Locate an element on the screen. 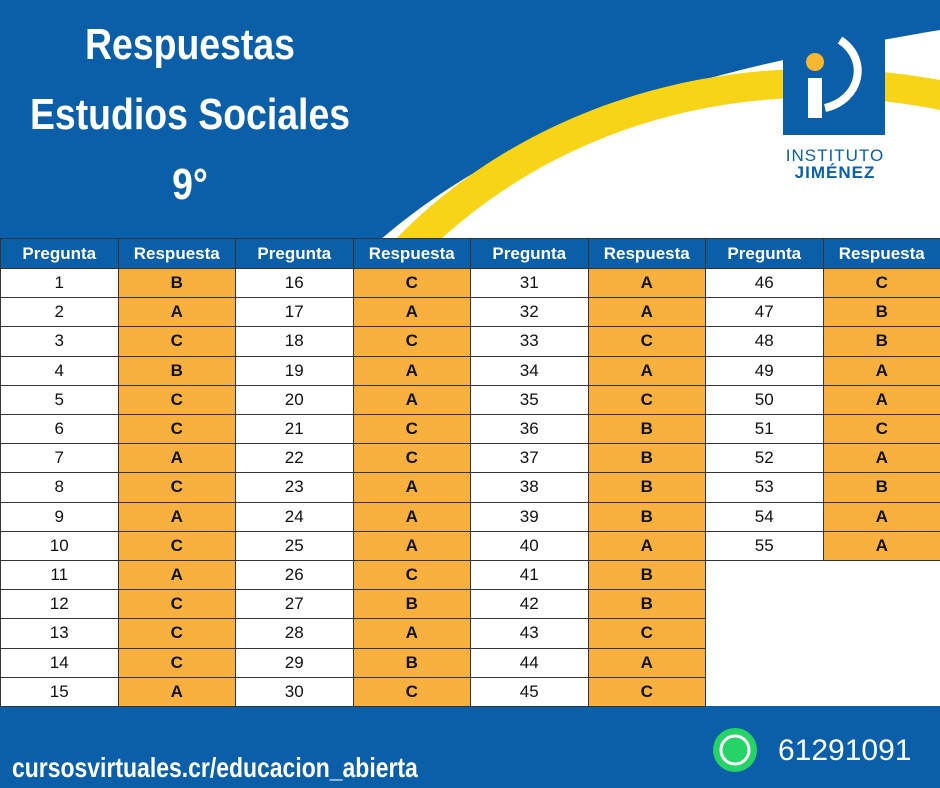 The height and width of the screenshot is (788, 940). question-number: 44 is located at coordinates (529, 662).